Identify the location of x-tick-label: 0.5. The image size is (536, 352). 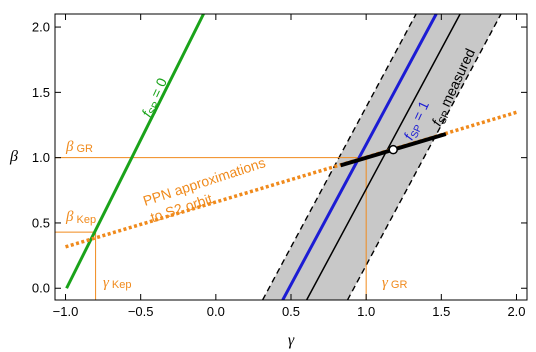
(291, 311).